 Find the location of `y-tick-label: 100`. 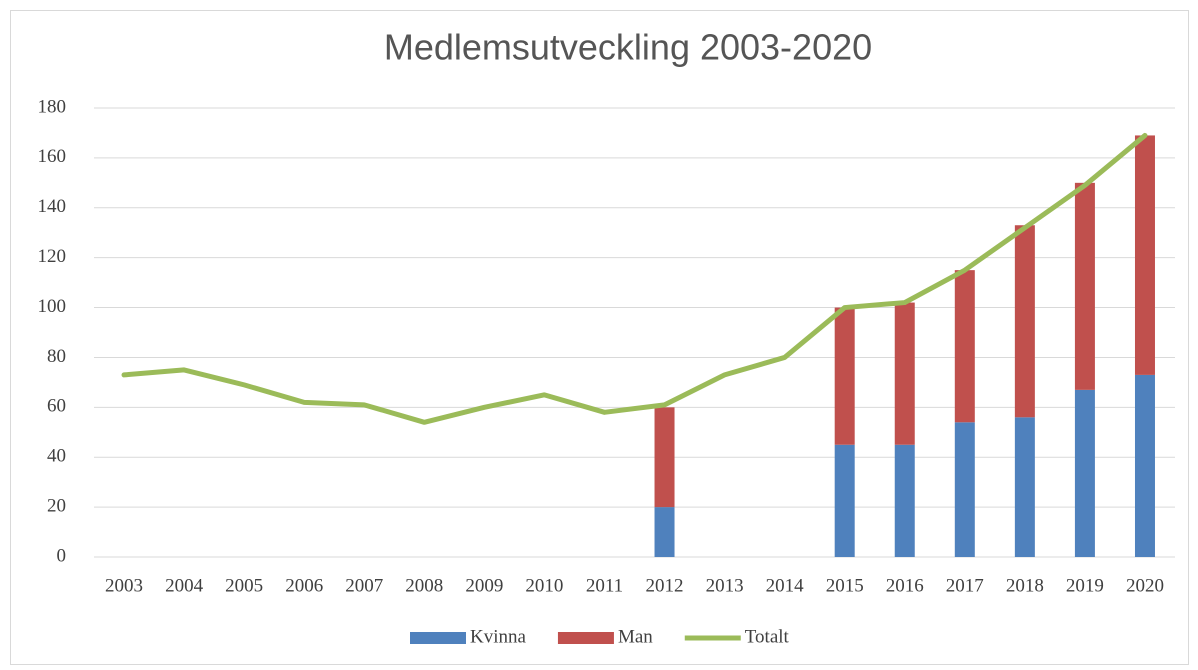

y-tick-label: 100 is located at coordinates (52, 306).